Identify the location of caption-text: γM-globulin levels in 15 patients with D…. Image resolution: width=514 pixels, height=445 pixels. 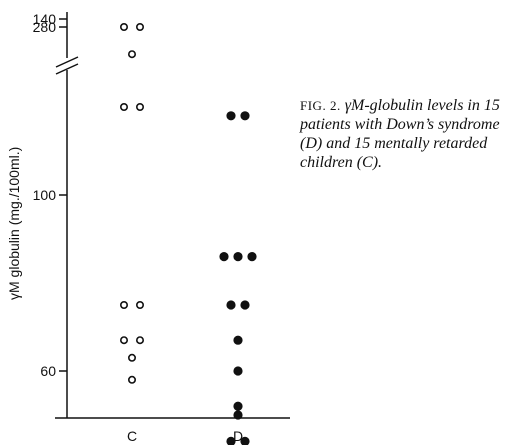
(400, 134).